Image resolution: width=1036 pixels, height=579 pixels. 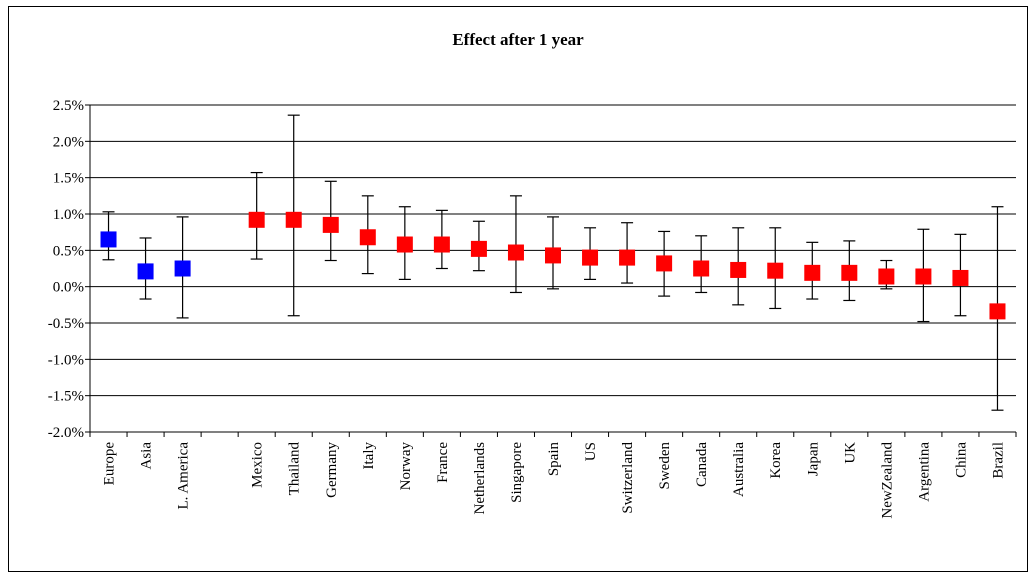 I want to click on x-tick-label: China, so click(x=961, y=460).